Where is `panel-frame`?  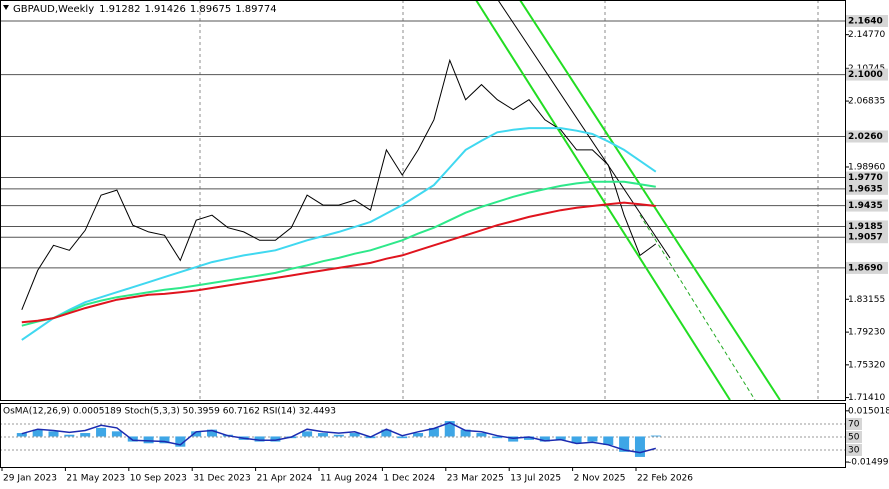 panel-frame is located at coordinates (423, 435).